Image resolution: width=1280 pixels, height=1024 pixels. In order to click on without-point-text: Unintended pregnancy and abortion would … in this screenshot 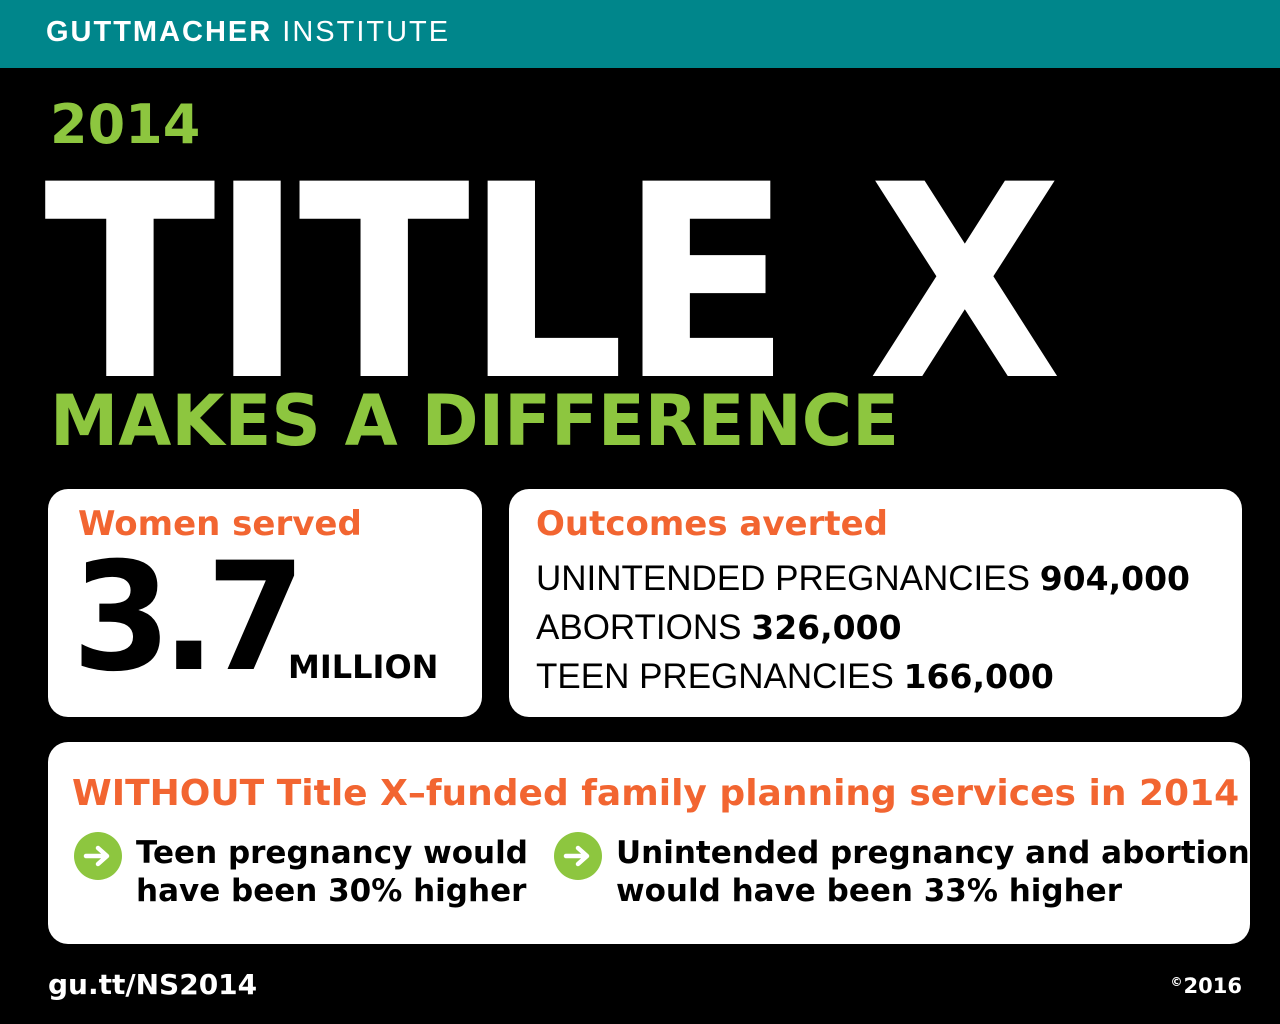, I will do `click(933, 872)`.